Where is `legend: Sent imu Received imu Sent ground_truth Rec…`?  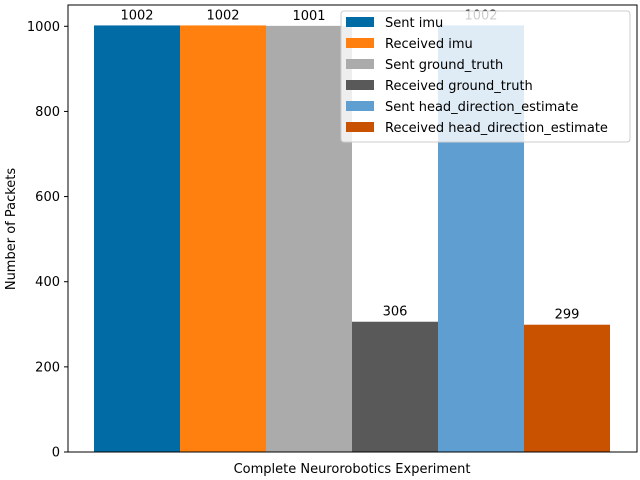
legend: Sent imu Received imu Sent ground_truth Rec… is located at coordinates (485, 76).